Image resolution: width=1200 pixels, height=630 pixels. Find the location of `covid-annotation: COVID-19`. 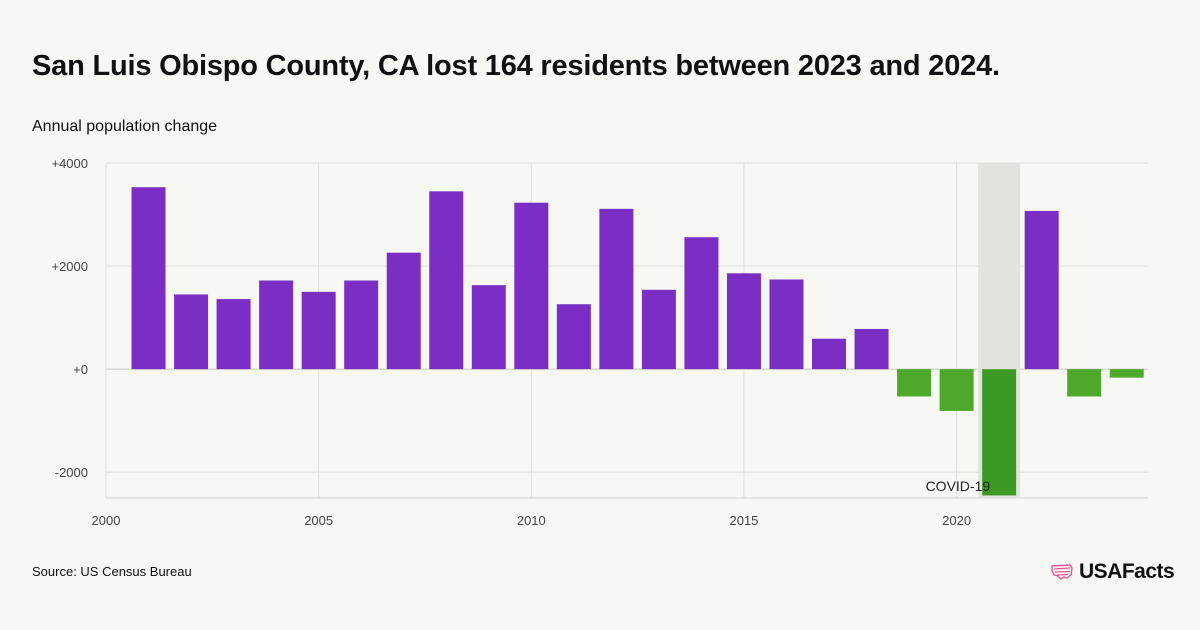

covid-annotation: COVID-19 is located at coordinates (958, 486).